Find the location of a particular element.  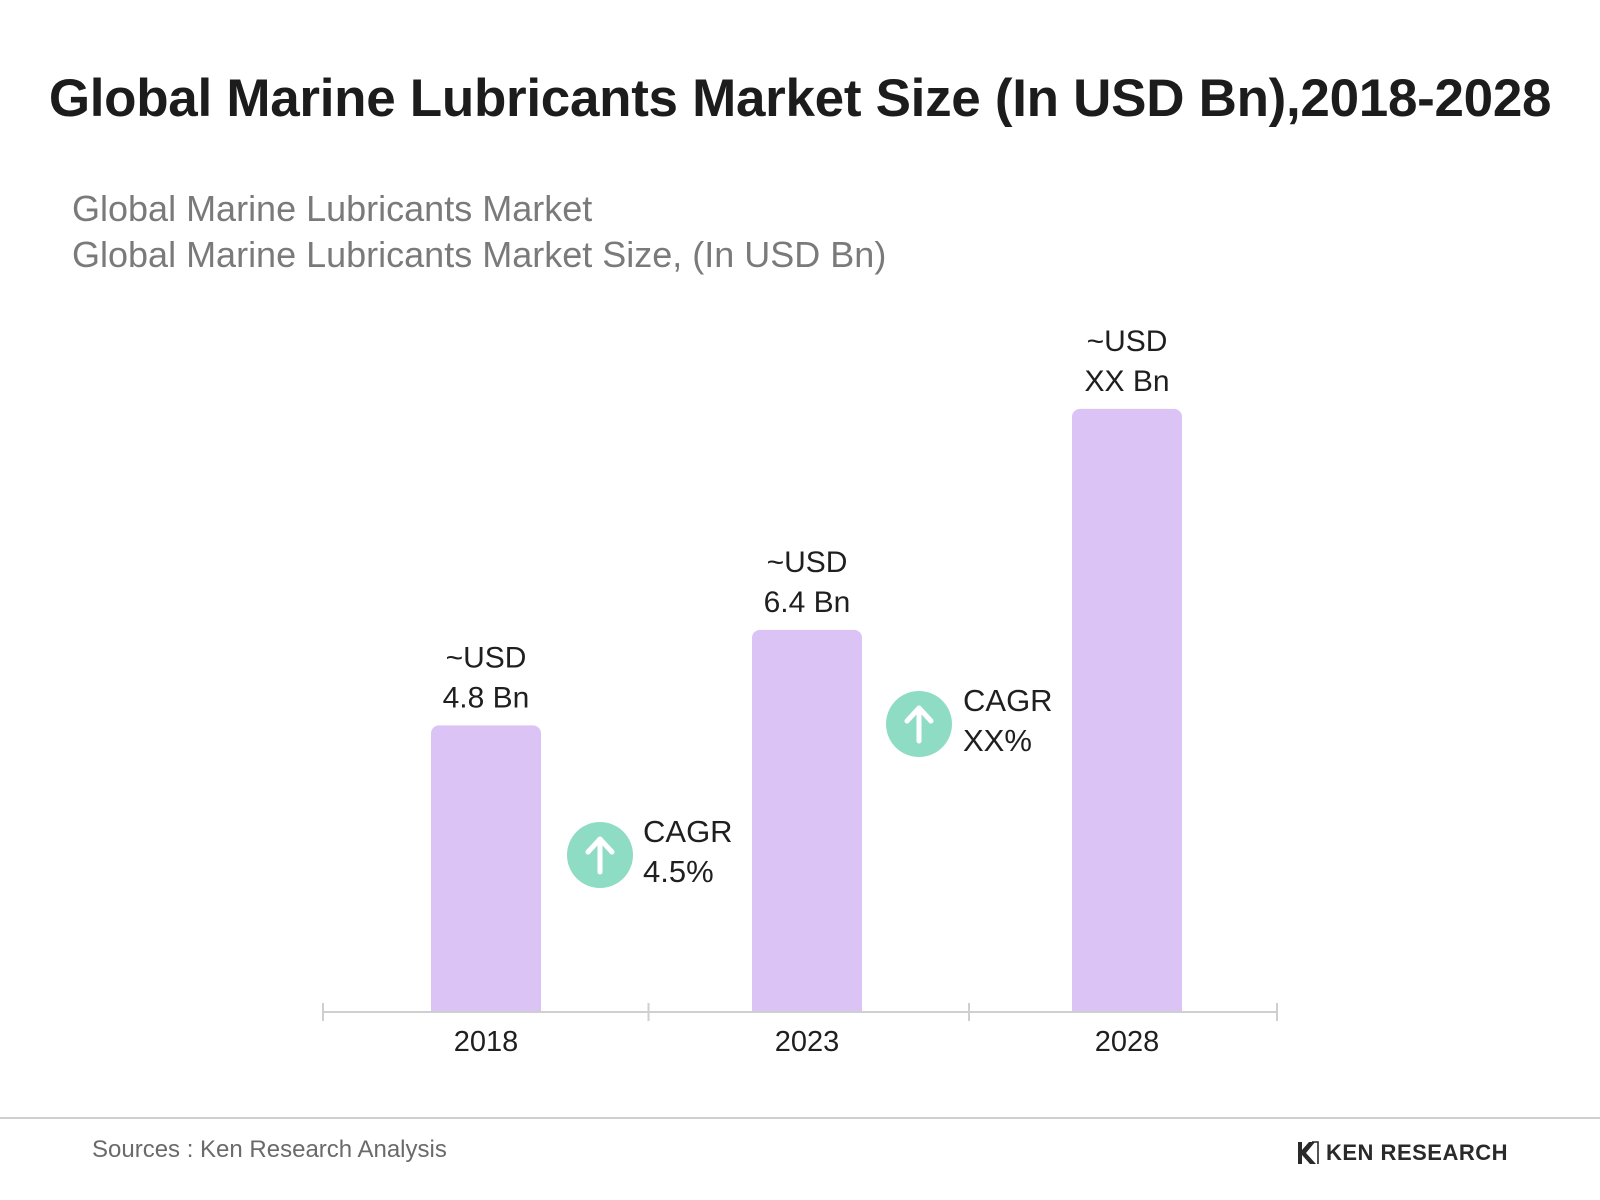

cagr-value: XX% is located at coordinates (997, 740).